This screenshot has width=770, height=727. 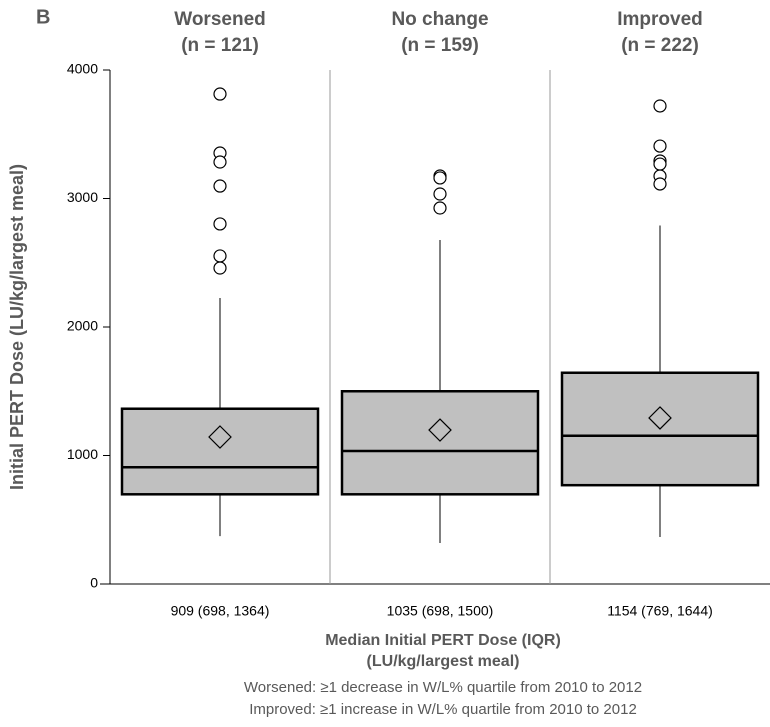 What do you see at coordinates (443, 661) in the screenshot?
I see `x-axis-title: (LU/kg/largest meal)` at bounding box center [443, 661].